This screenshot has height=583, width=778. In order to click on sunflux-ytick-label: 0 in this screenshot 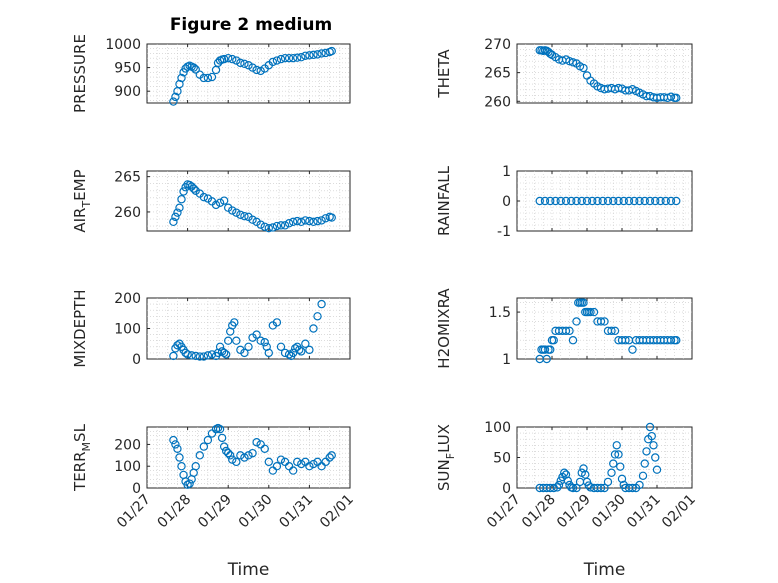, I will do `click(506, 489)`.